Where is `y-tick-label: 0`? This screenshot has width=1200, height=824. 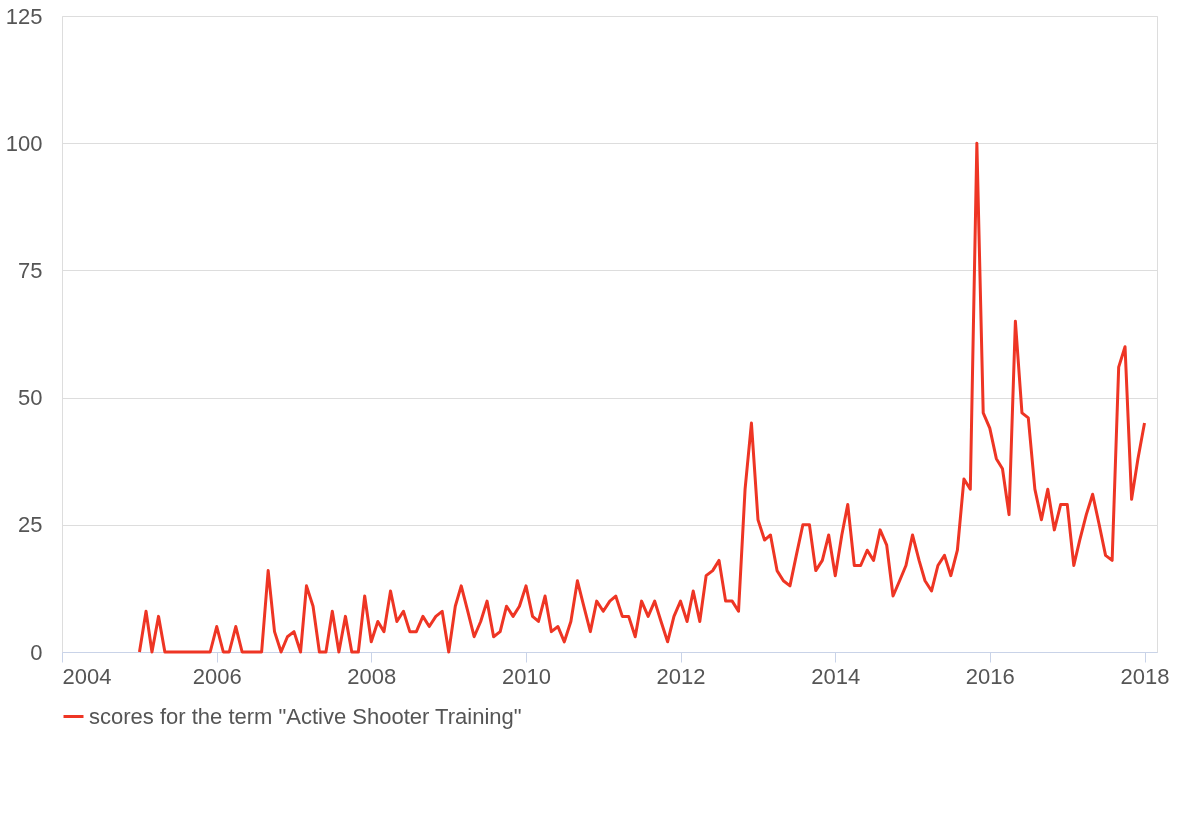
y-tick-label: 0 is located at coordinates (36, 652).